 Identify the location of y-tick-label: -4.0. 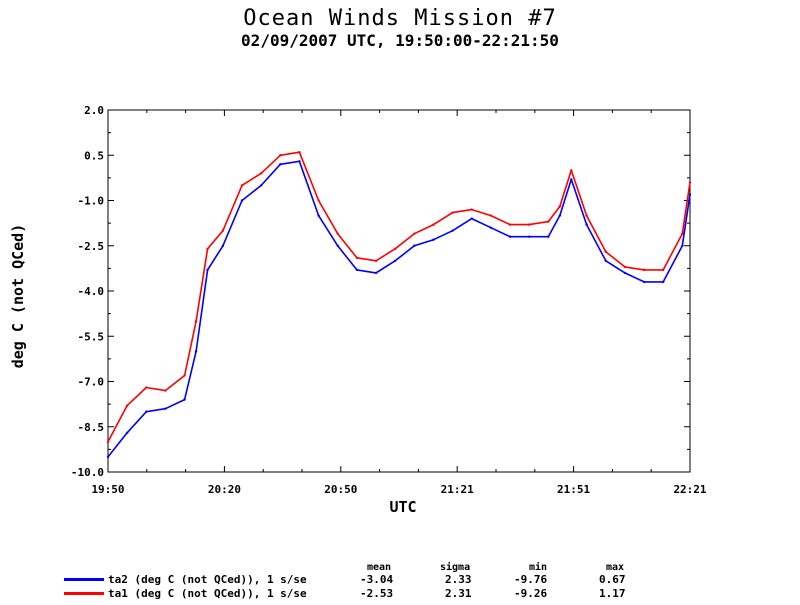
(91, 291).